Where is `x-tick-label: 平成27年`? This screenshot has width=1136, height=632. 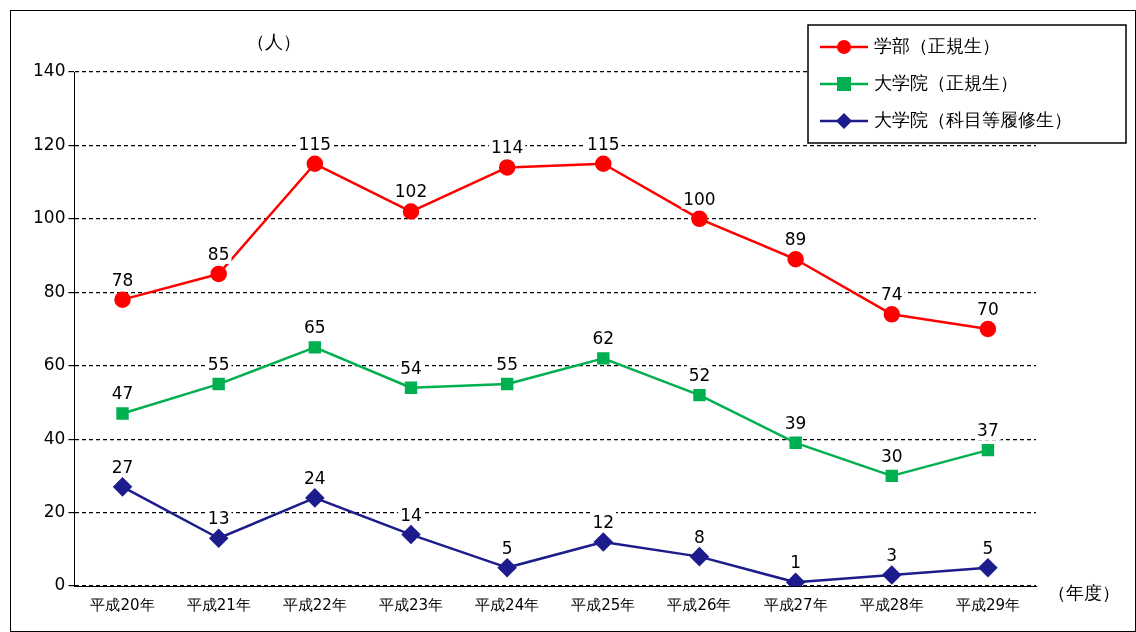
x-tick-label: 平成27年 is located at coordinates (795, 604).